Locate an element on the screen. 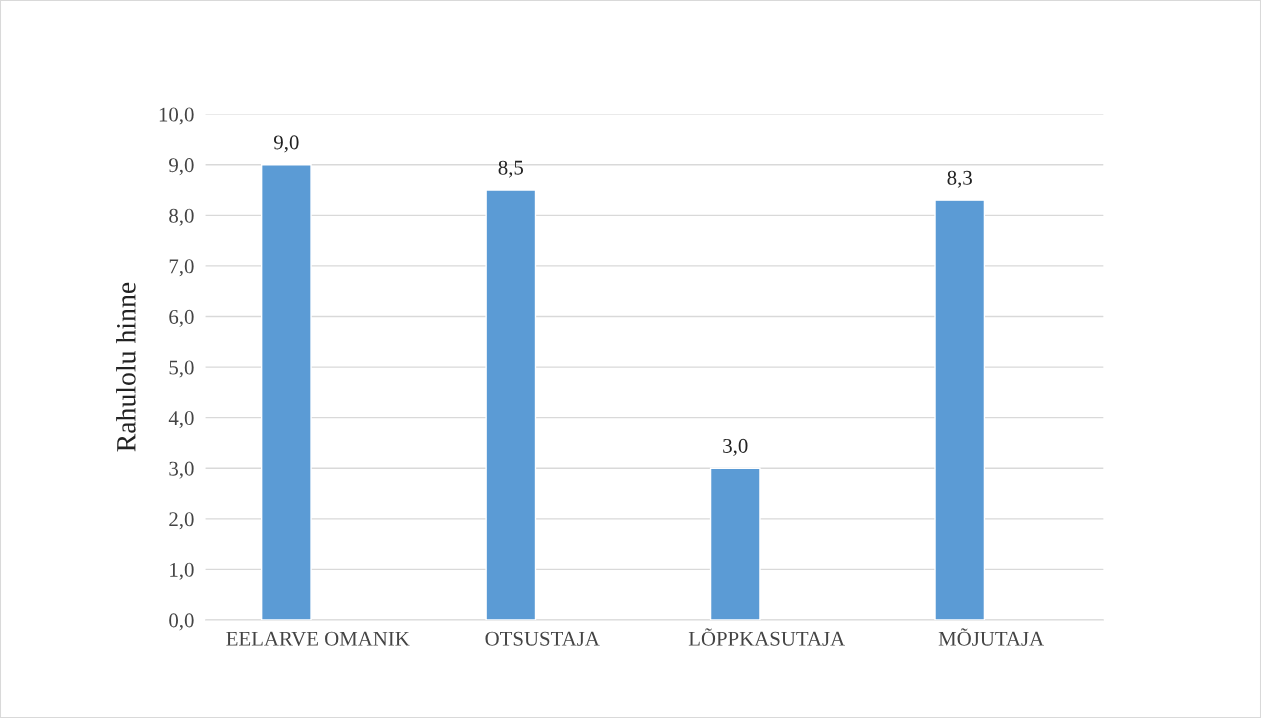 This screenshot has height=718, width=1261. y-tick-label: 6,0 is located at coordinates (181, 318).